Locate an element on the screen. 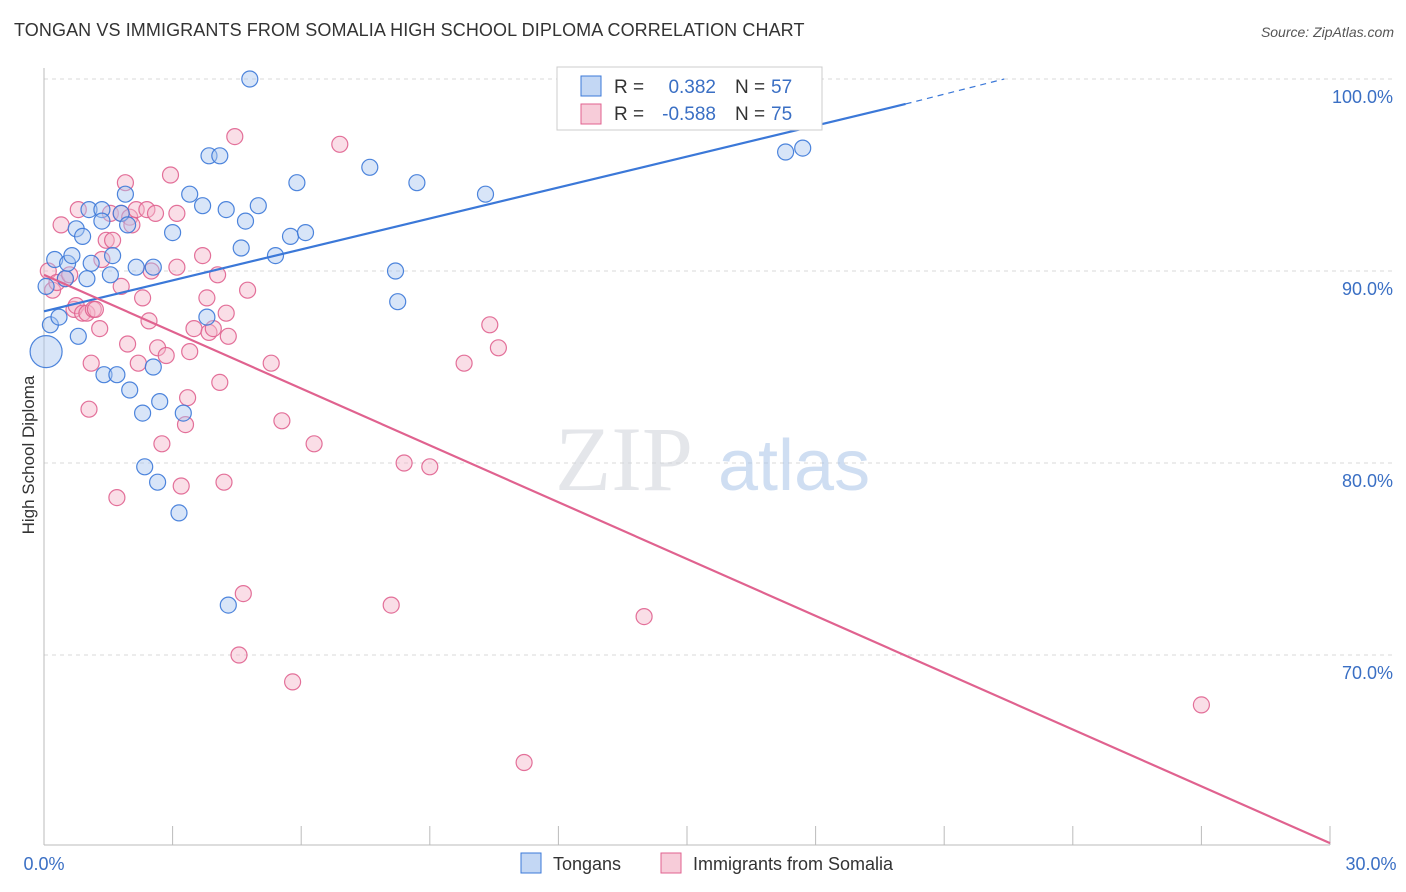 The image size is (1406, 892). watermark: ZIP atlas is located at coordinates (712, 459).